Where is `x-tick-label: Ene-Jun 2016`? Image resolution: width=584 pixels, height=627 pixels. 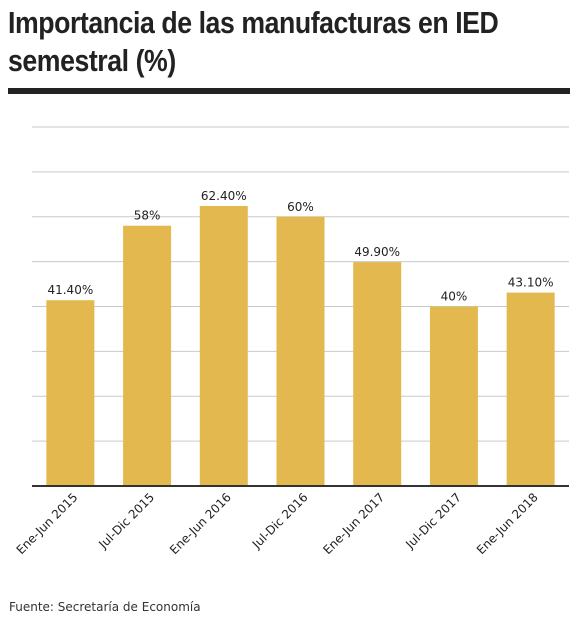 x-tick-label: Ene-Jun 2016 is located at coordinates (200, 523).